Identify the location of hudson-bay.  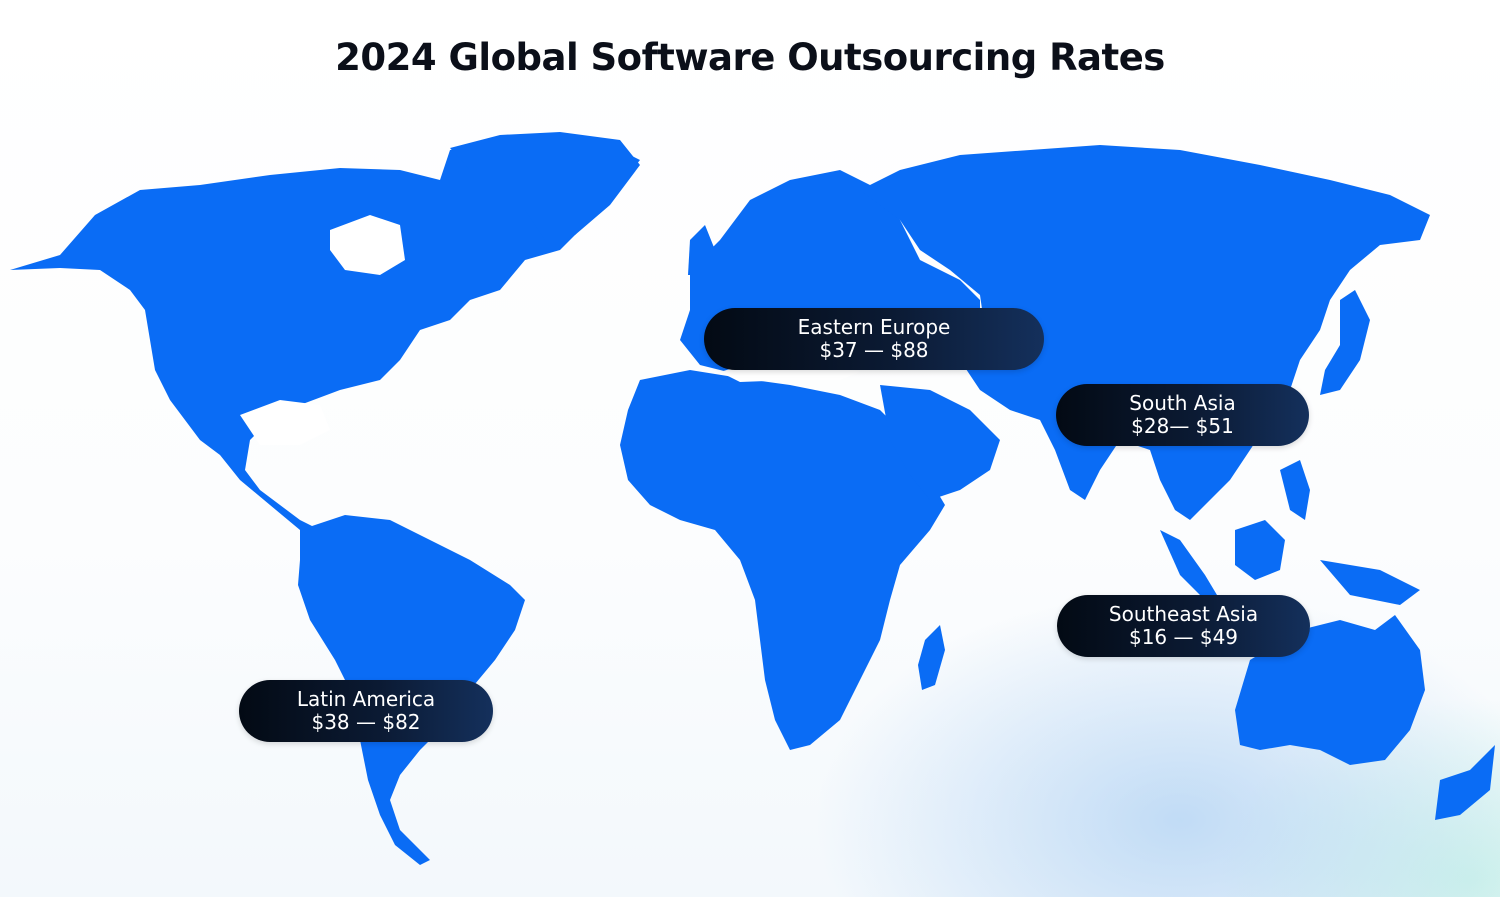
(367, 245).